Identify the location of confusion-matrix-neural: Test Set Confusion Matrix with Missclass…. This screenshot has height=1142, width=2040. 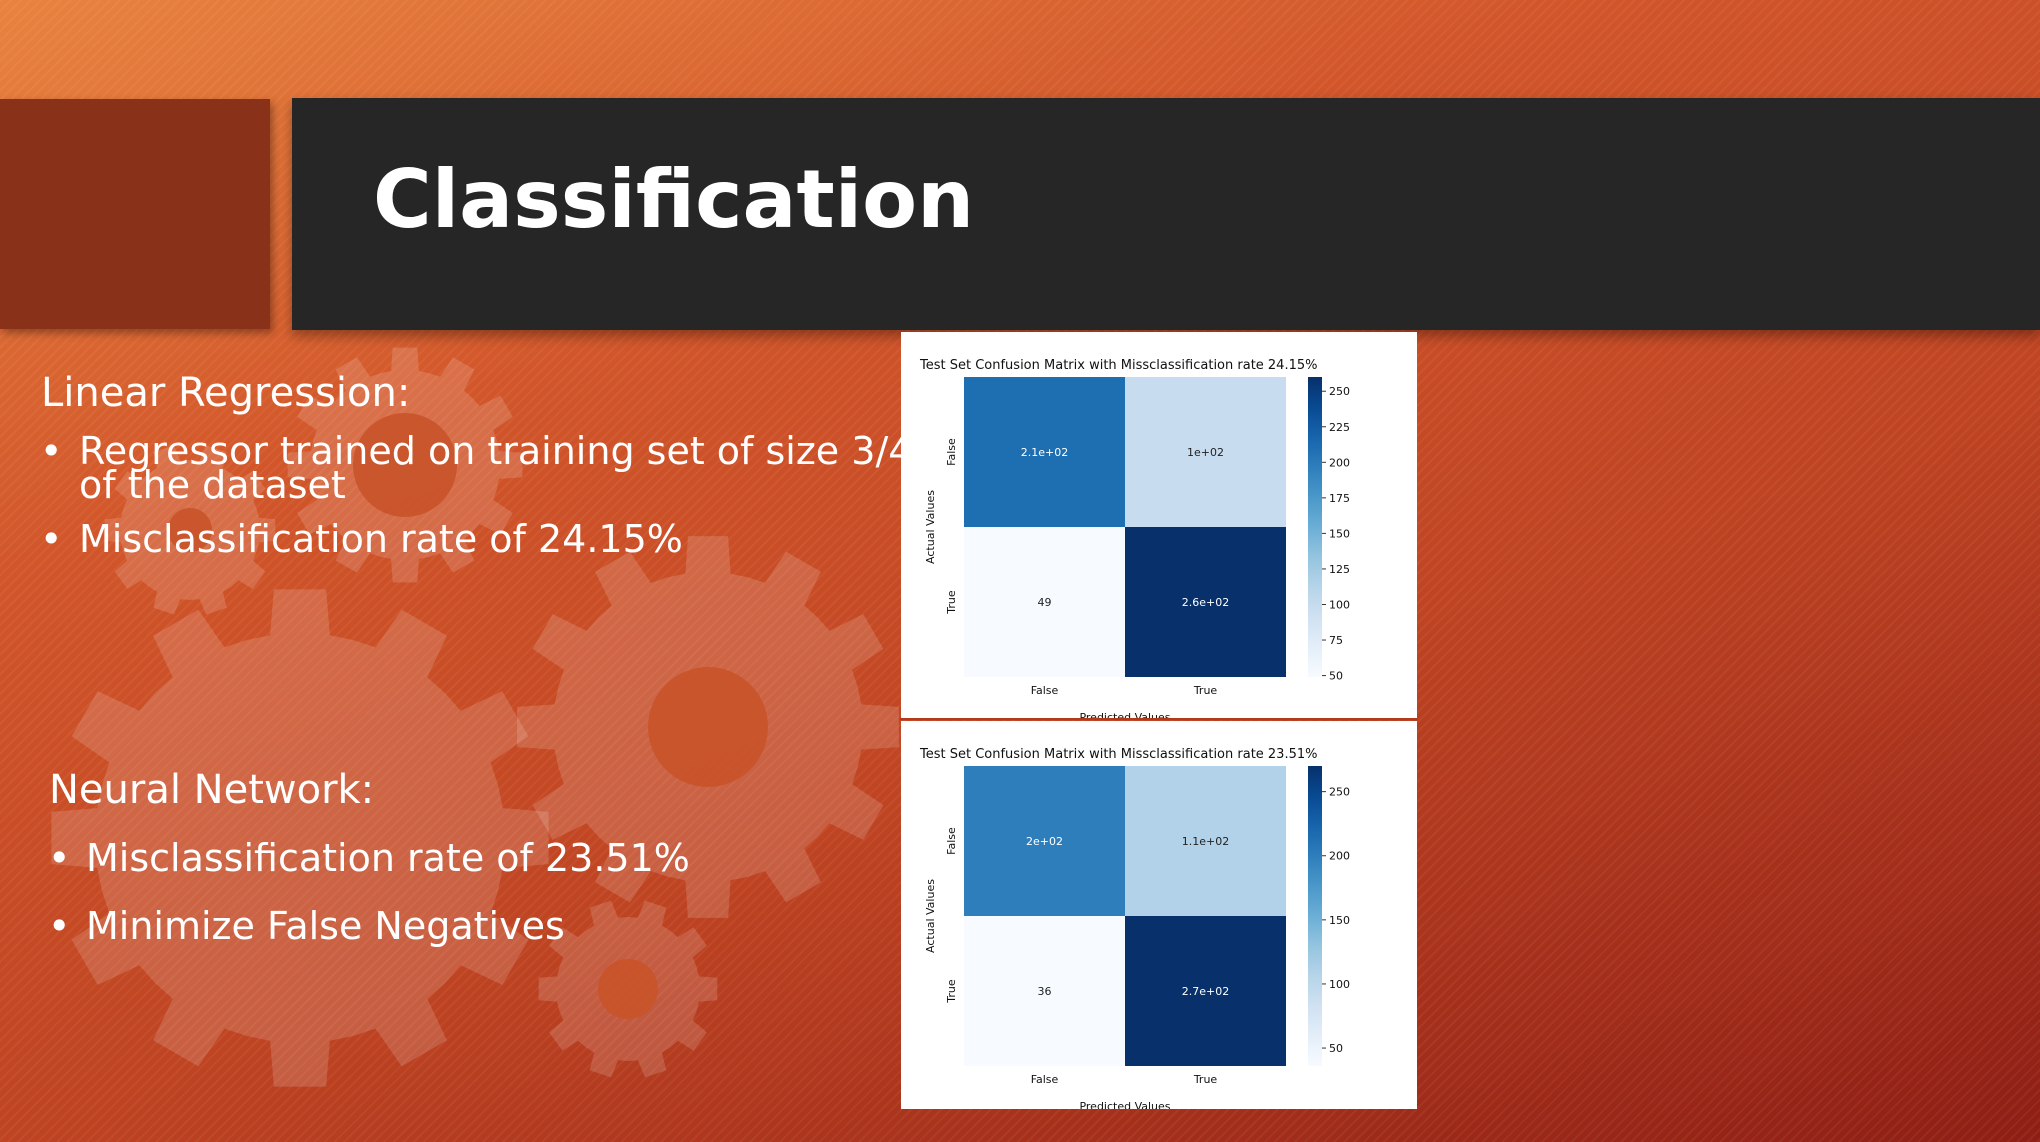
(1134, 928).